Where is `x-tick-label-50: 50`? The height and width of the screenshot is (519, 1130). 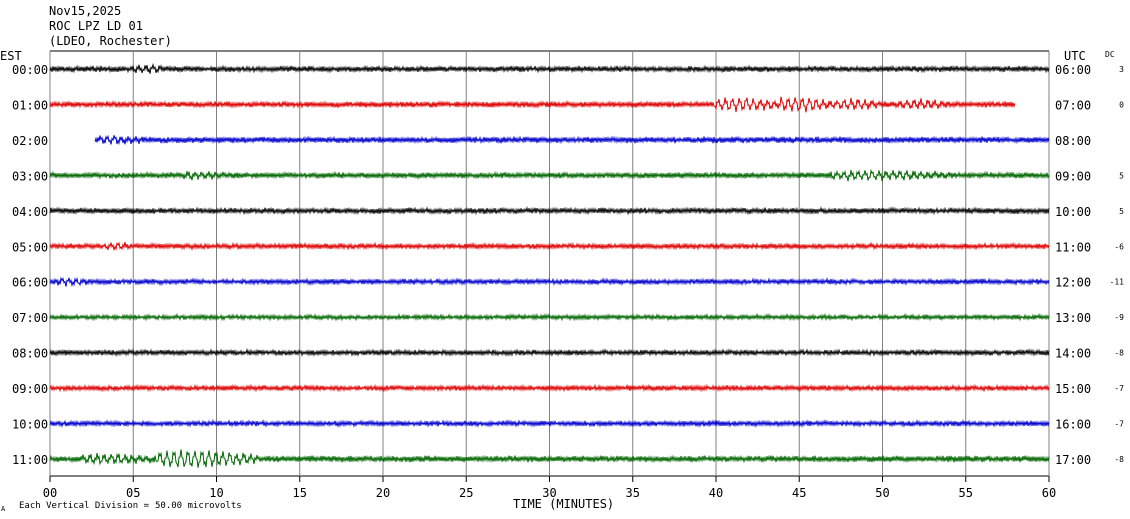 x-tick-label-50: 50 is located at coordinates (882, 493).